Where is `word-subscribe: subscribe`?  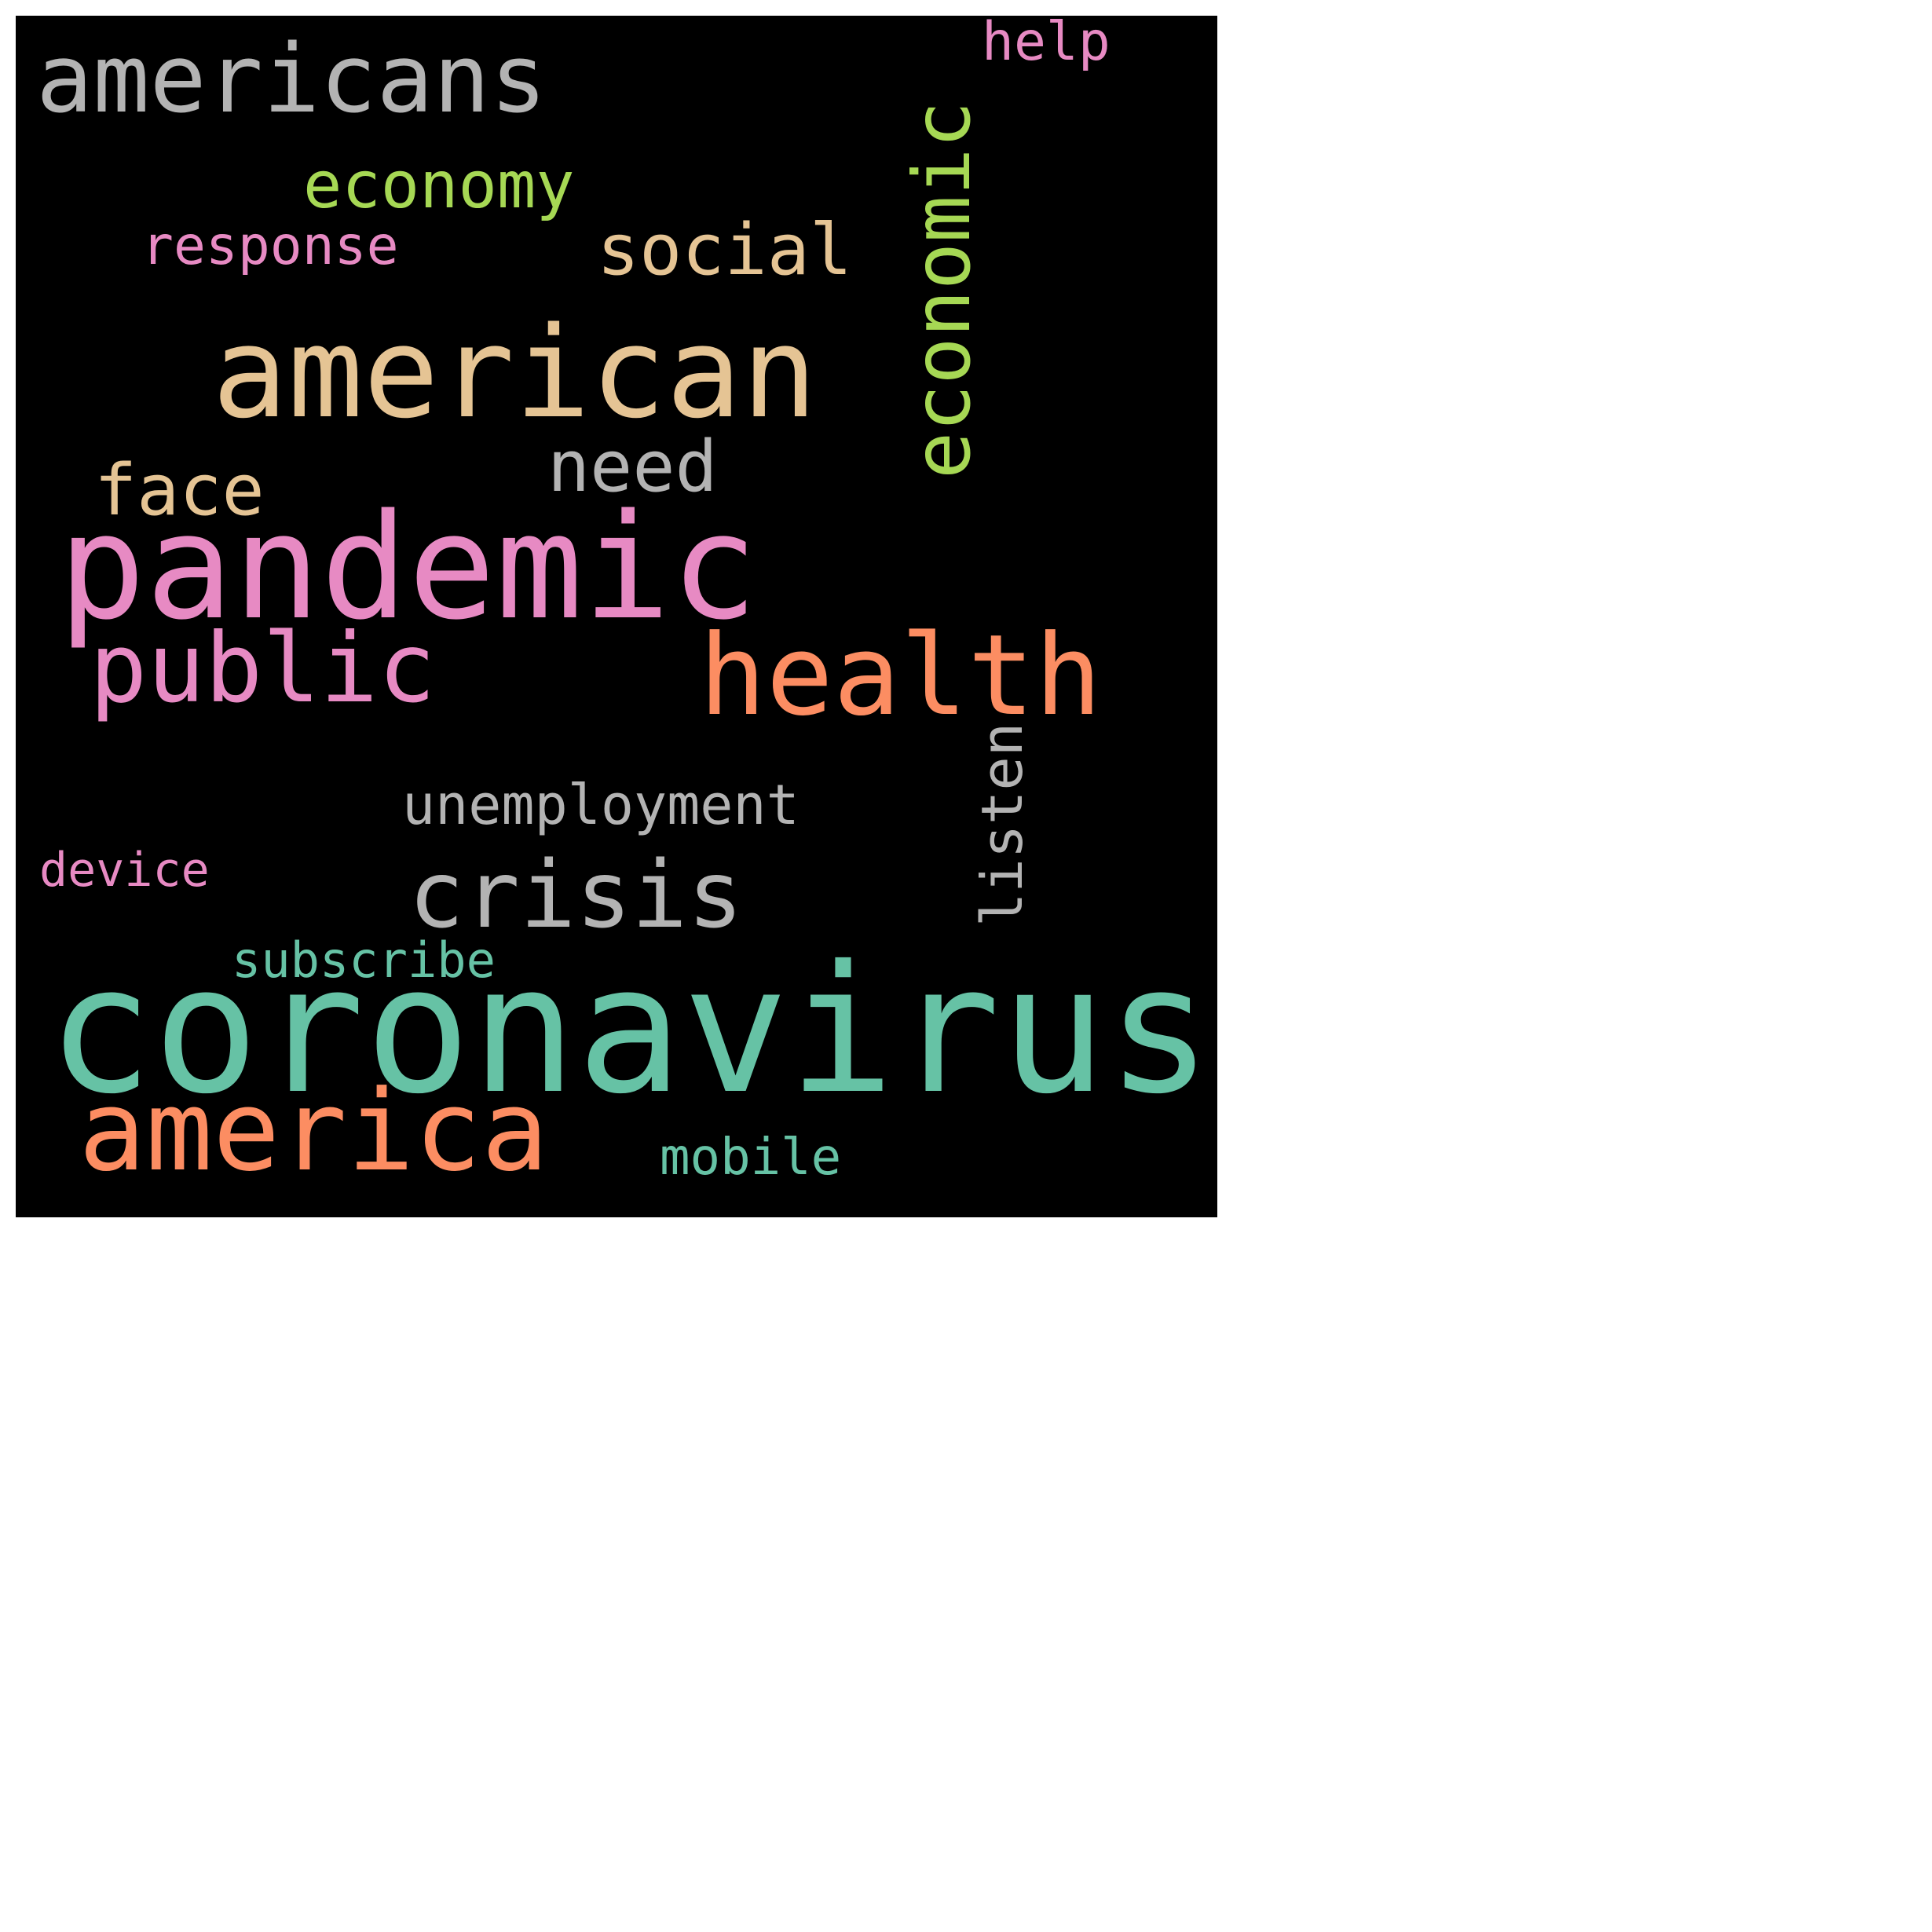
word-subscribe: subscribe is located at coordinates (364, 960).